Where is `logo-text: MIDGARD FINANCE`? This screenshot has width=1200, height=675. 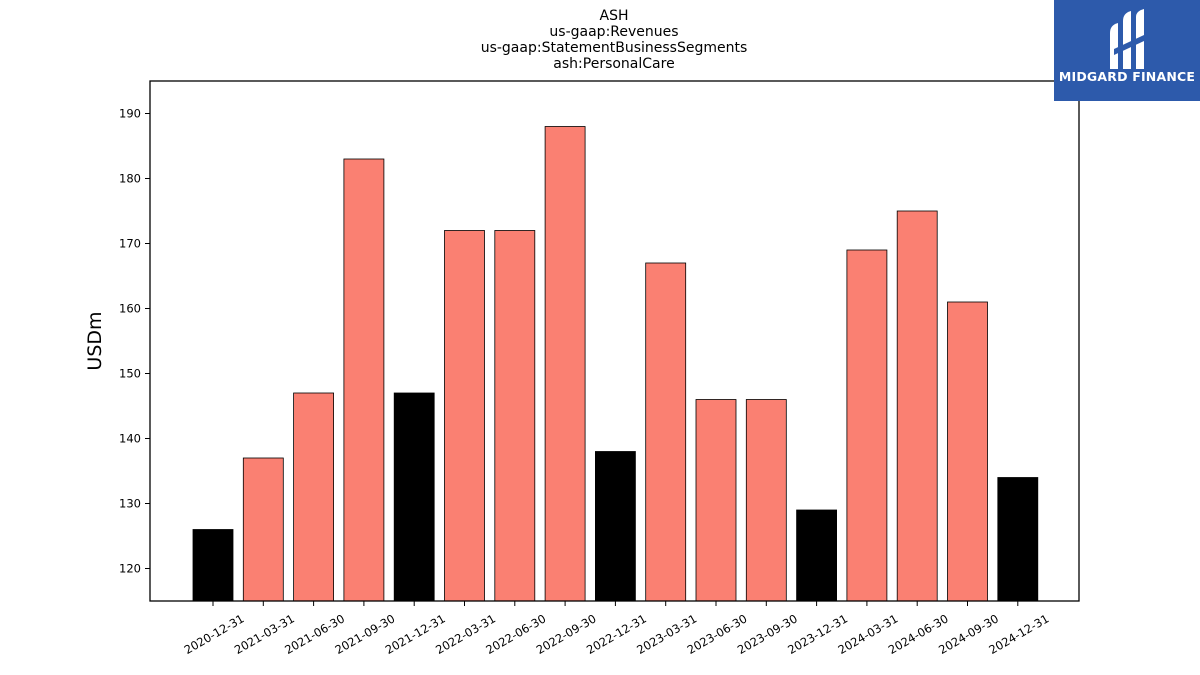 logo-text: MIDGARD FINANCE is located at coordinates (1127, 76).